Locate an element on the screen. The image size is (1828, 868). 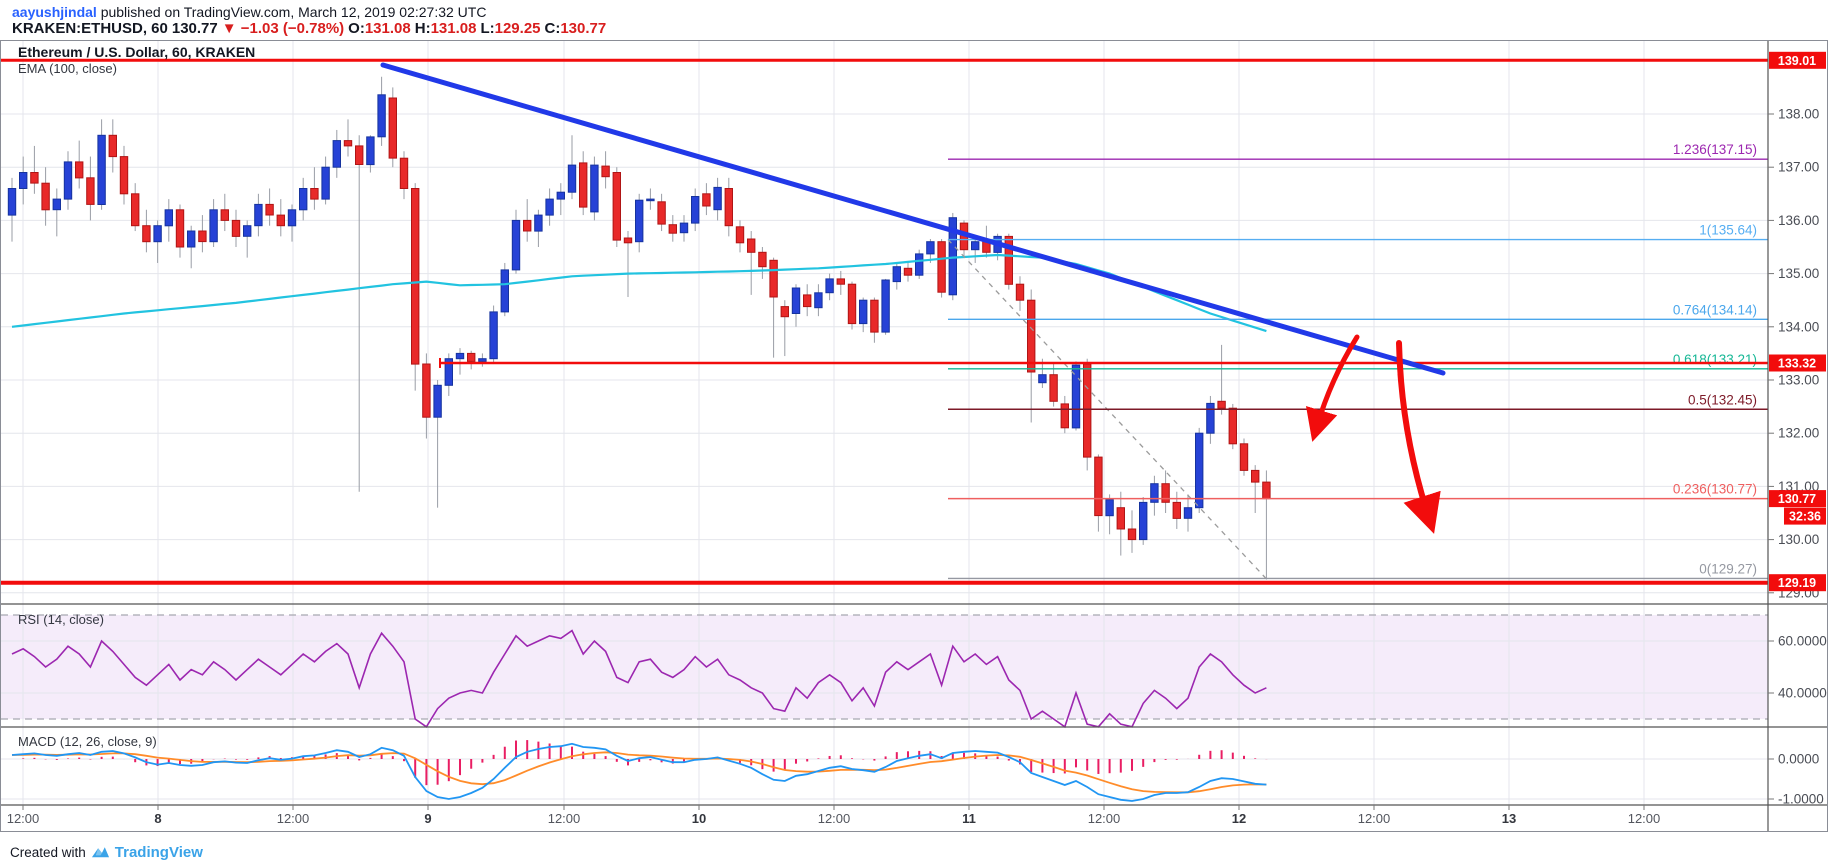
price-badge-label: 133.32 is located at coordinates (1797, 363).